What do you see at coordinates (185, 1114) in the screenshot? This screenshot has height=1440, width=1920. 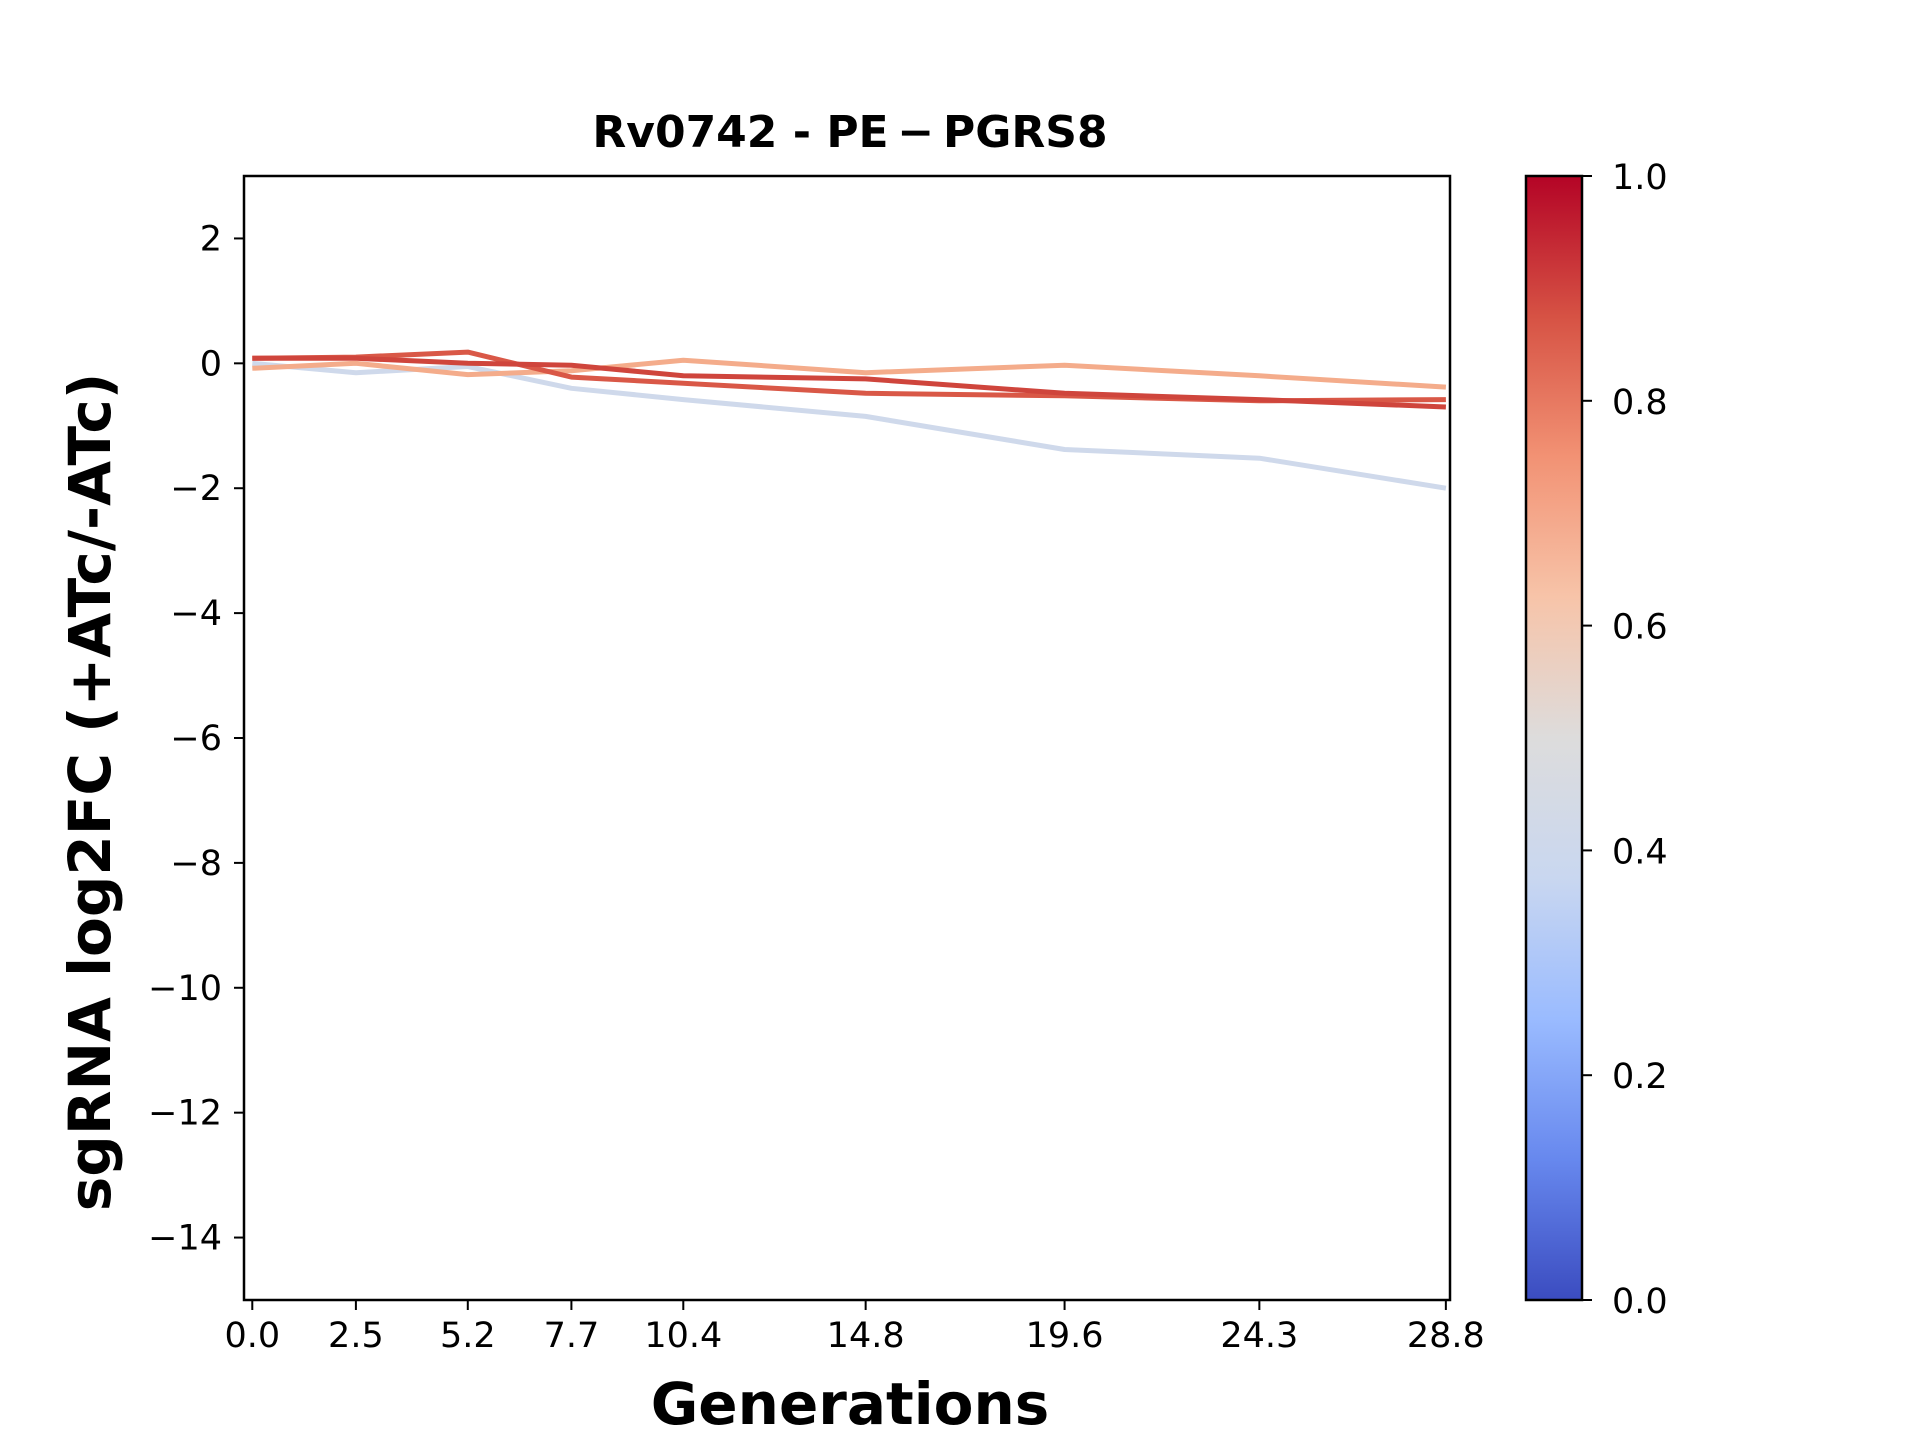 I see `y-tick-label: −12` at bounding box center [185, 1114].